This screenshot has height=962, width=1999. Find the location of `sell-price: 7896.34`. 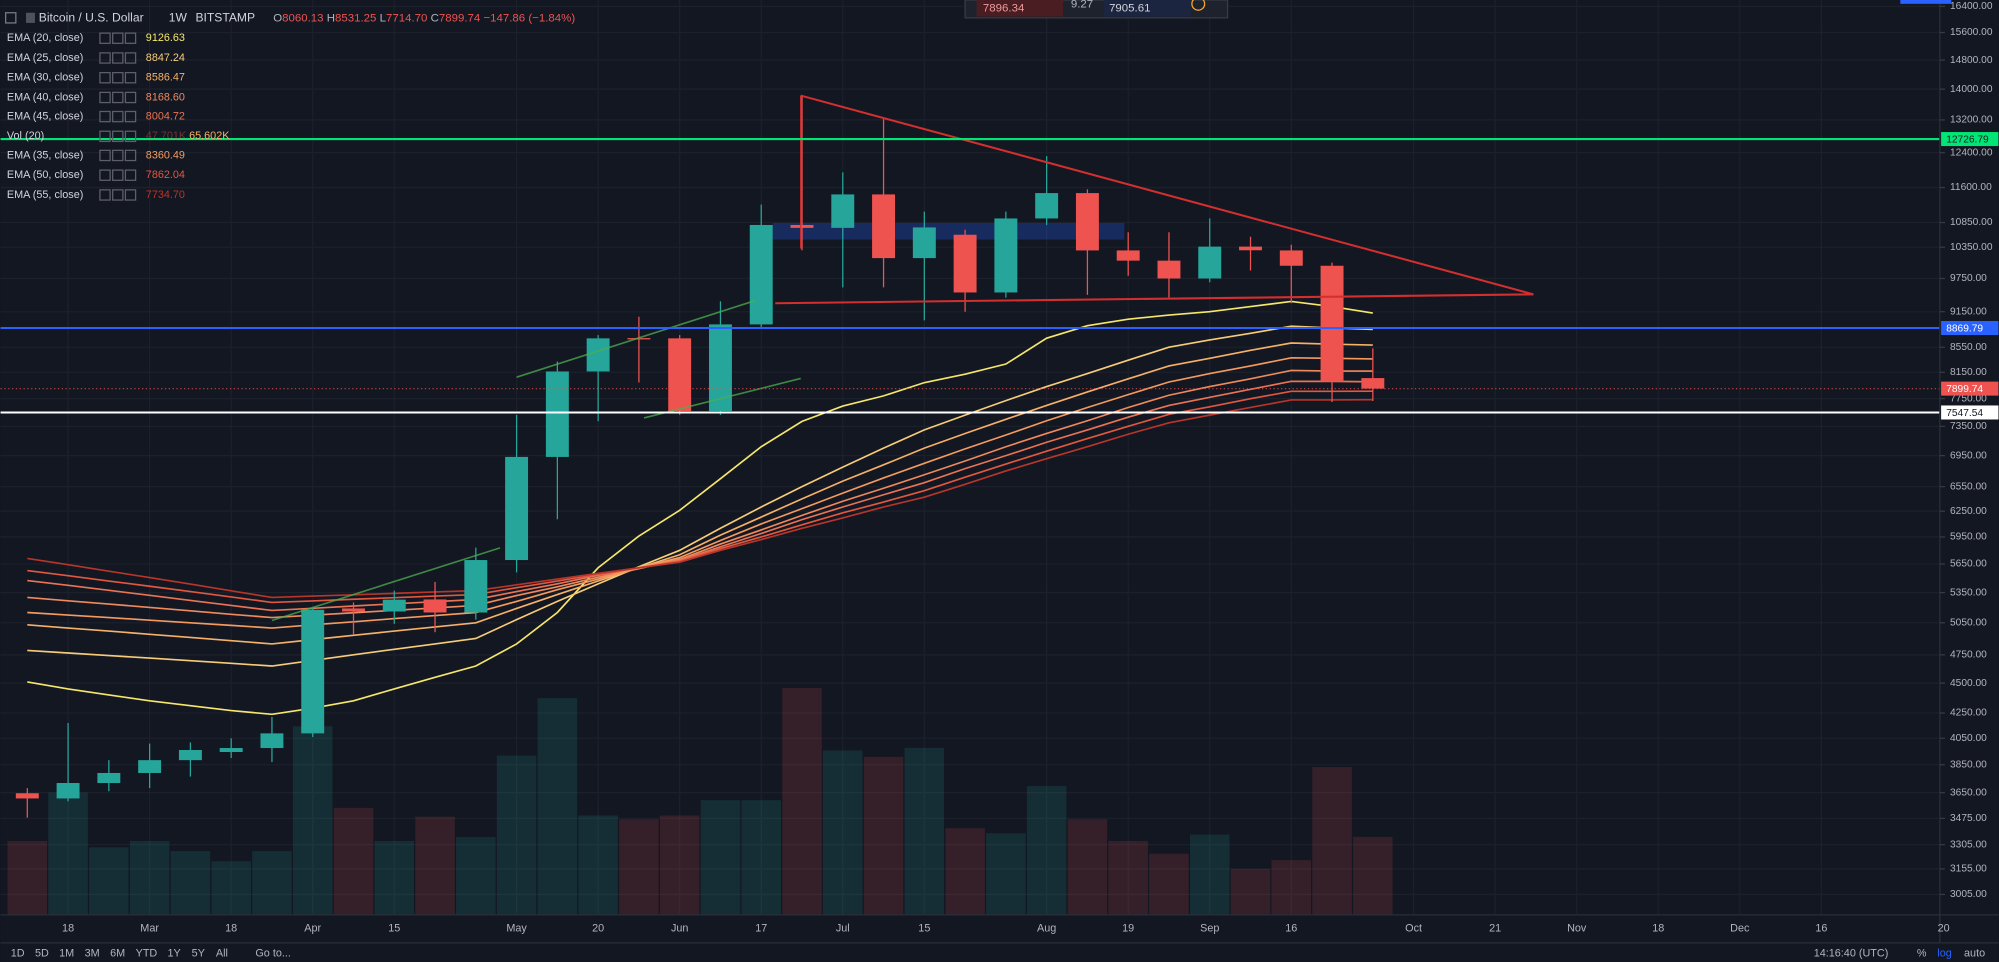

sell-price: 7896.34 is located at coordinates (1004, 8).